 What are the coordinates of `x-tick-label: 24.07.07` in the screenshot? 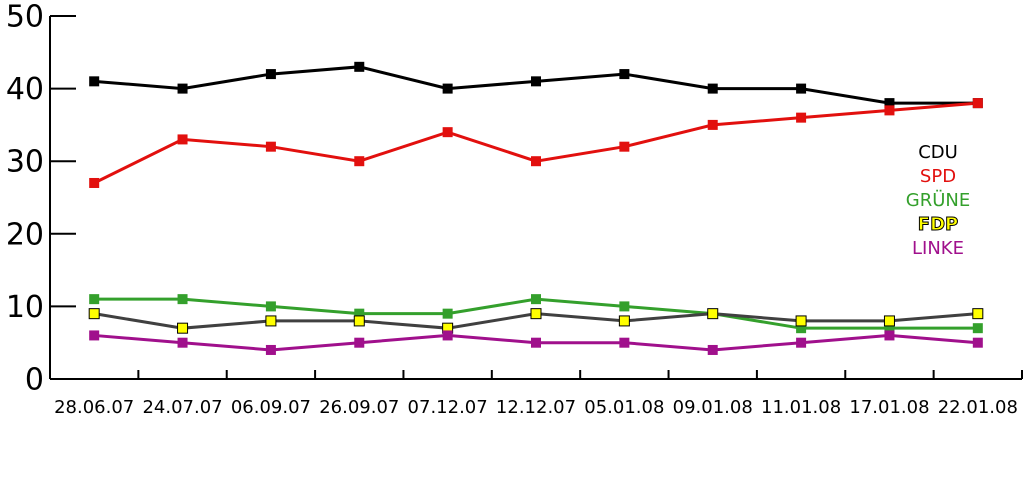 It's located at (182, 407).